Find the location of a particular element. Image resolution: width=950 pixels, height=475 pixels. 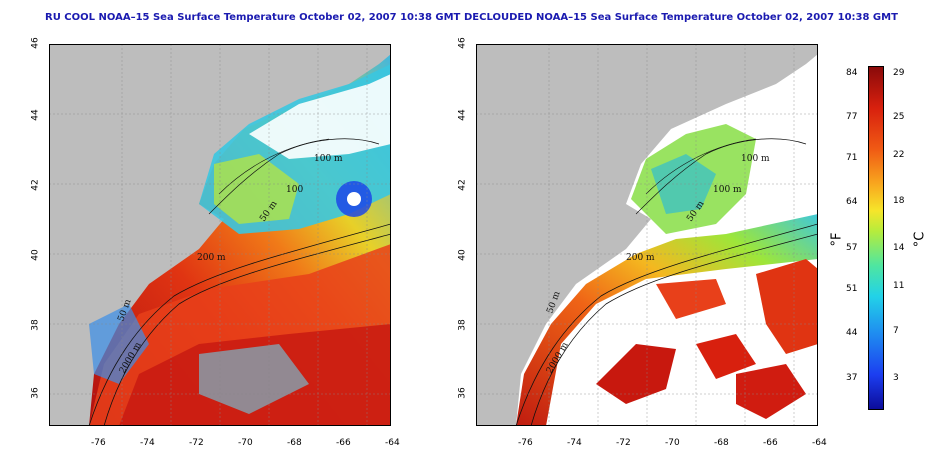

fahrenheit-unit-label: °F is located at coordinates (837, 239).